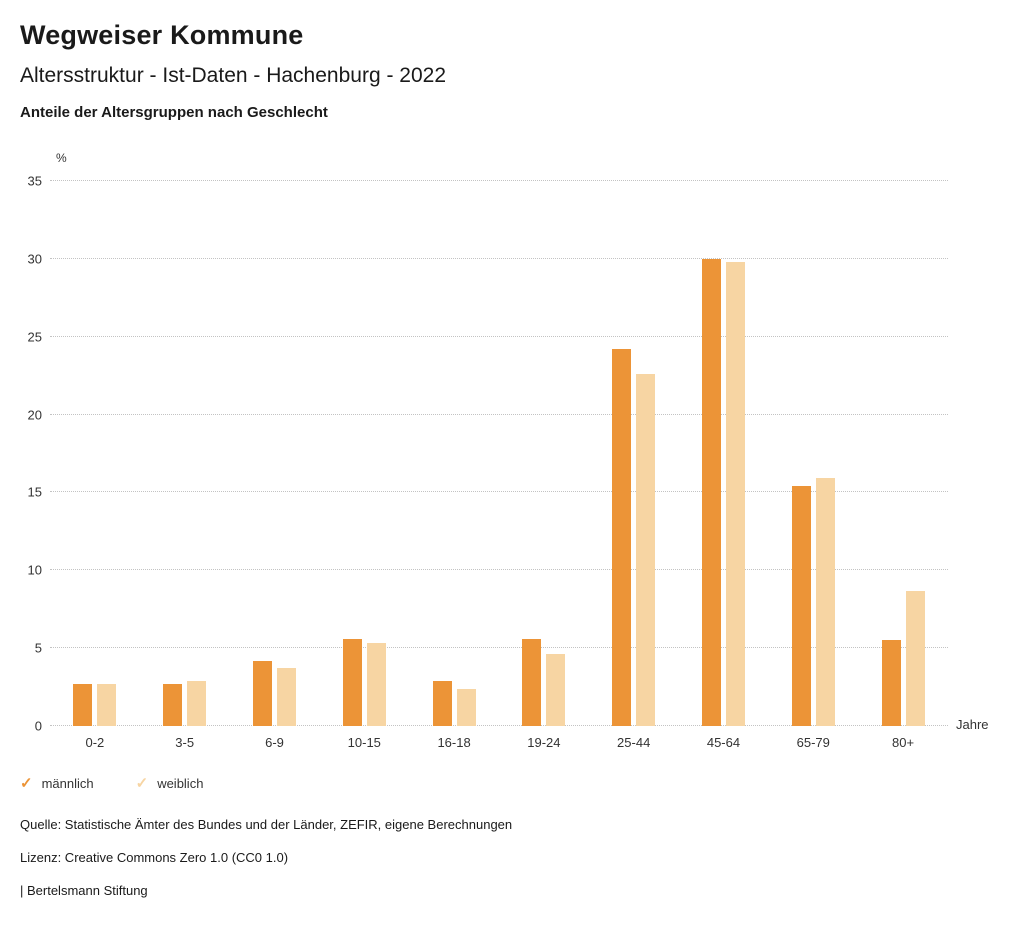 Image resolution: width=1024 pixels, height=946 pixels. Describe the element at coordinates (972, 724) in the screenshot. I see `x-axis-unit-label: Jahre` at that location.